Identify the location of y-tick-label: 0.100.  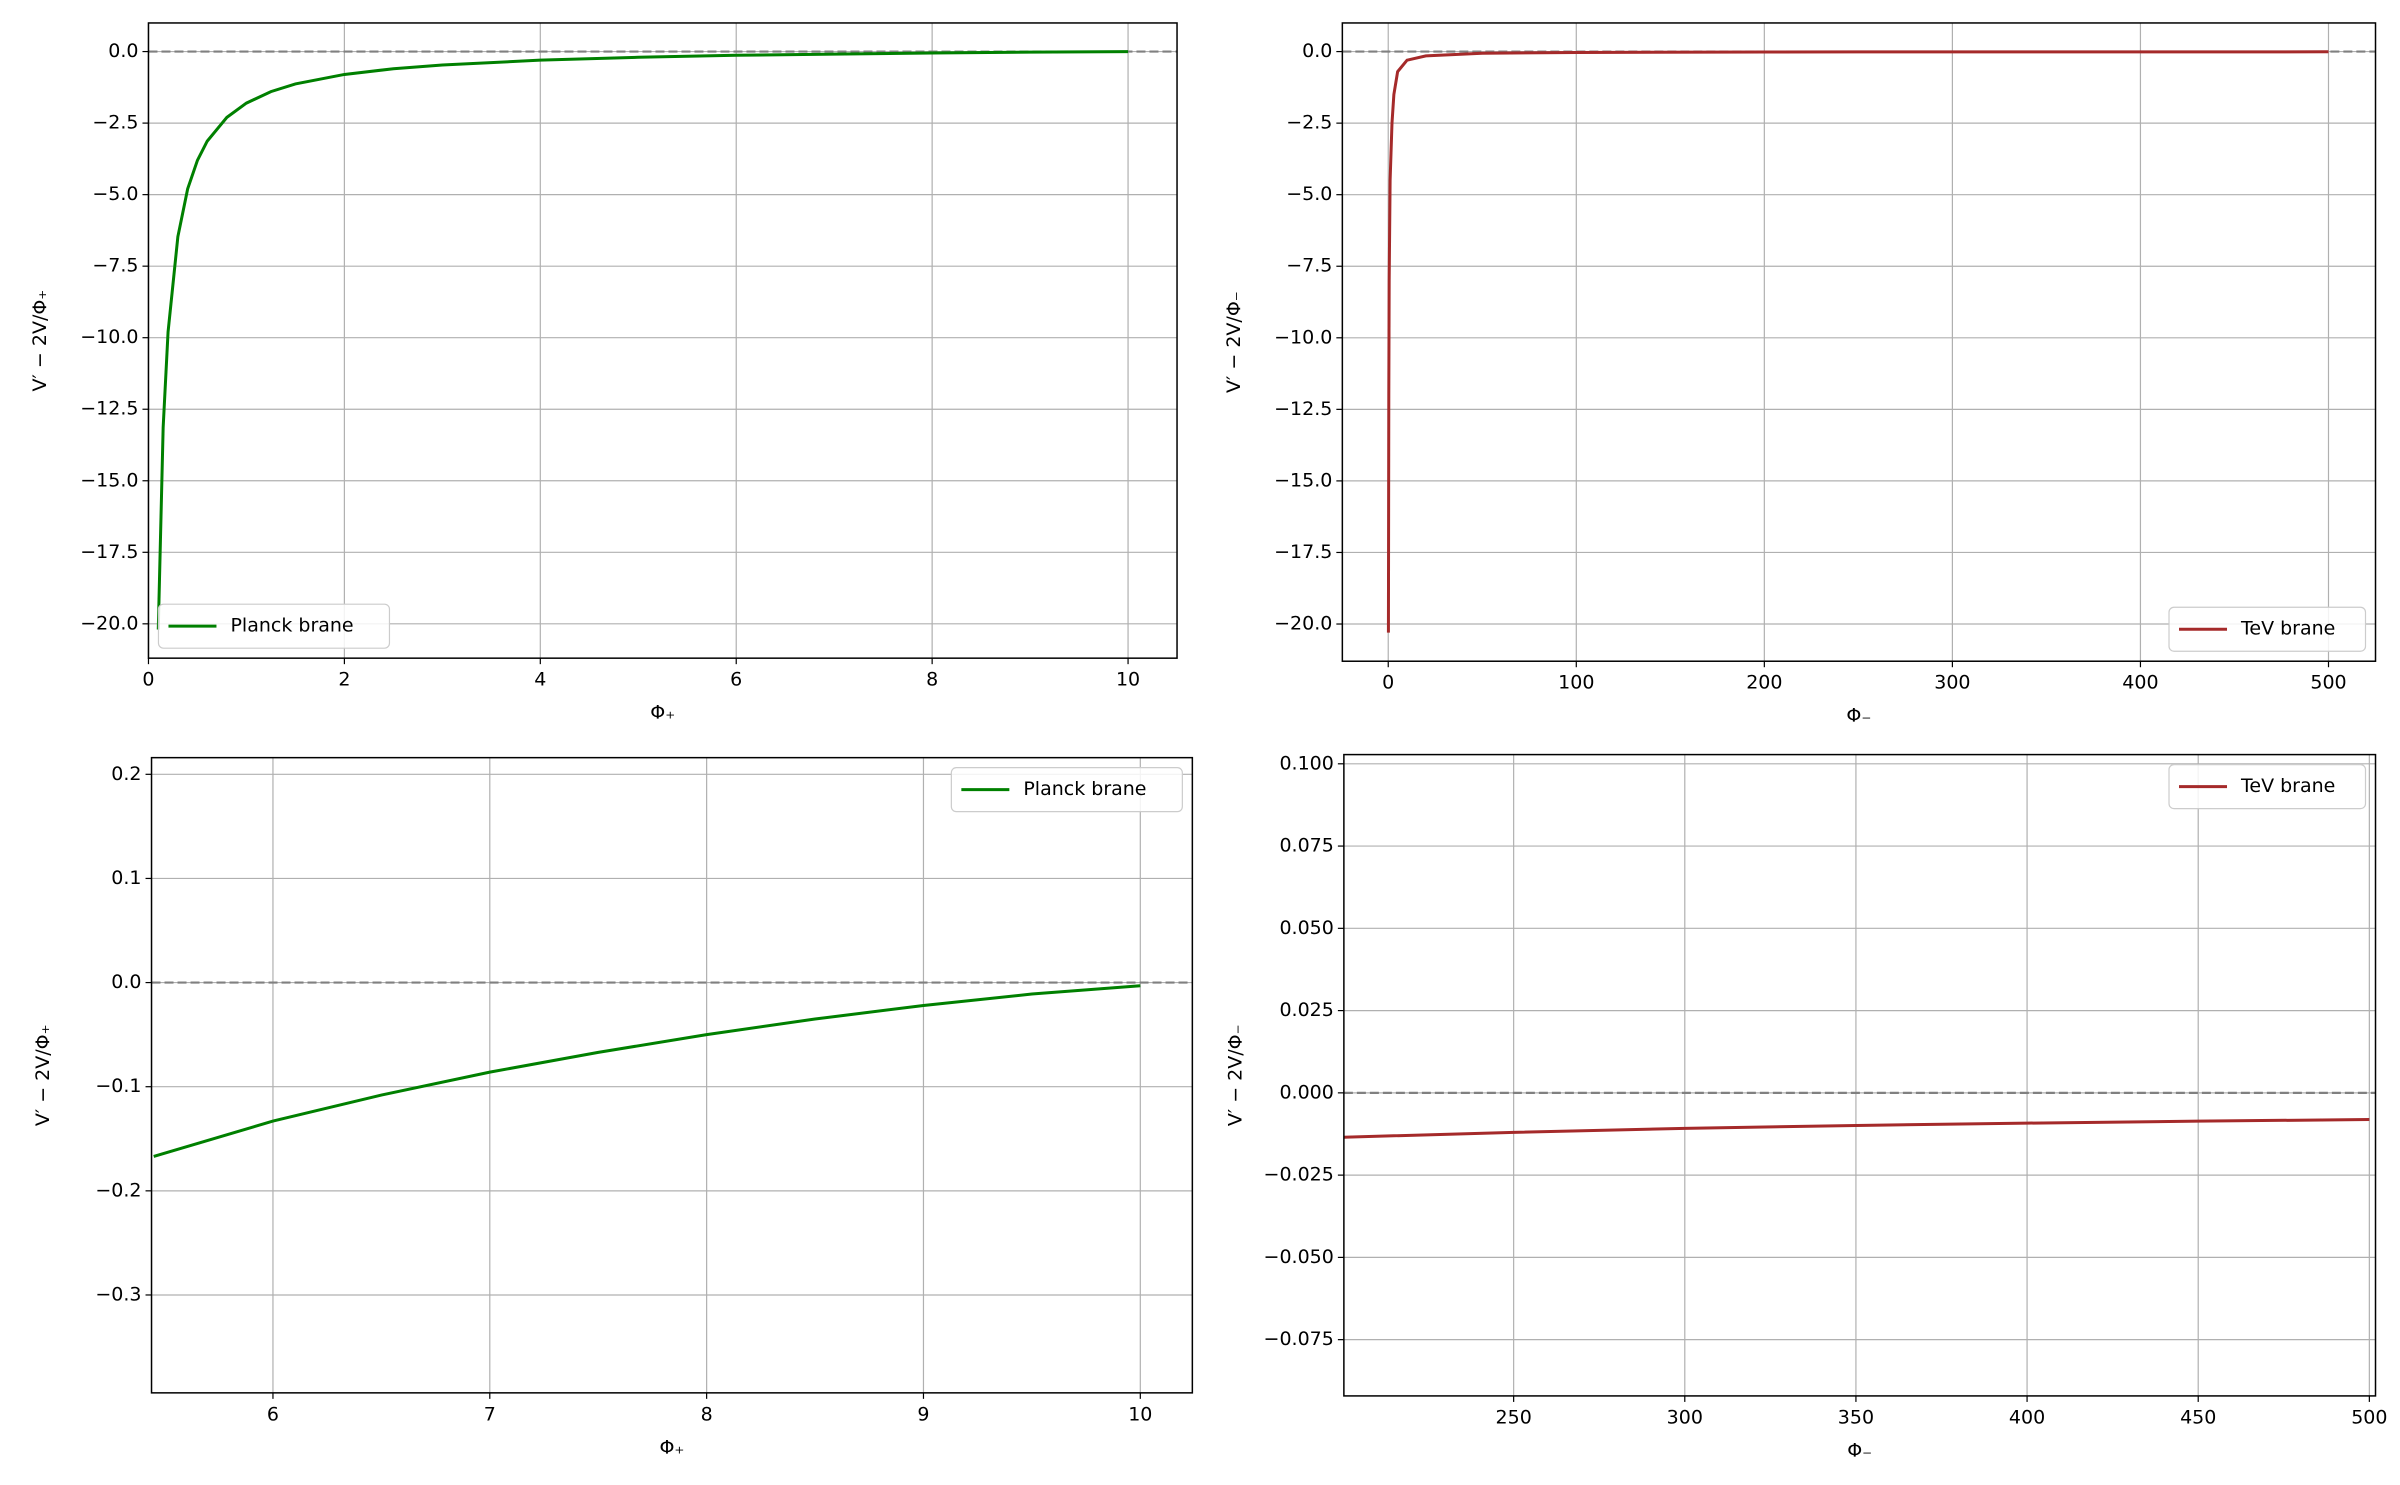
(1306, 763).